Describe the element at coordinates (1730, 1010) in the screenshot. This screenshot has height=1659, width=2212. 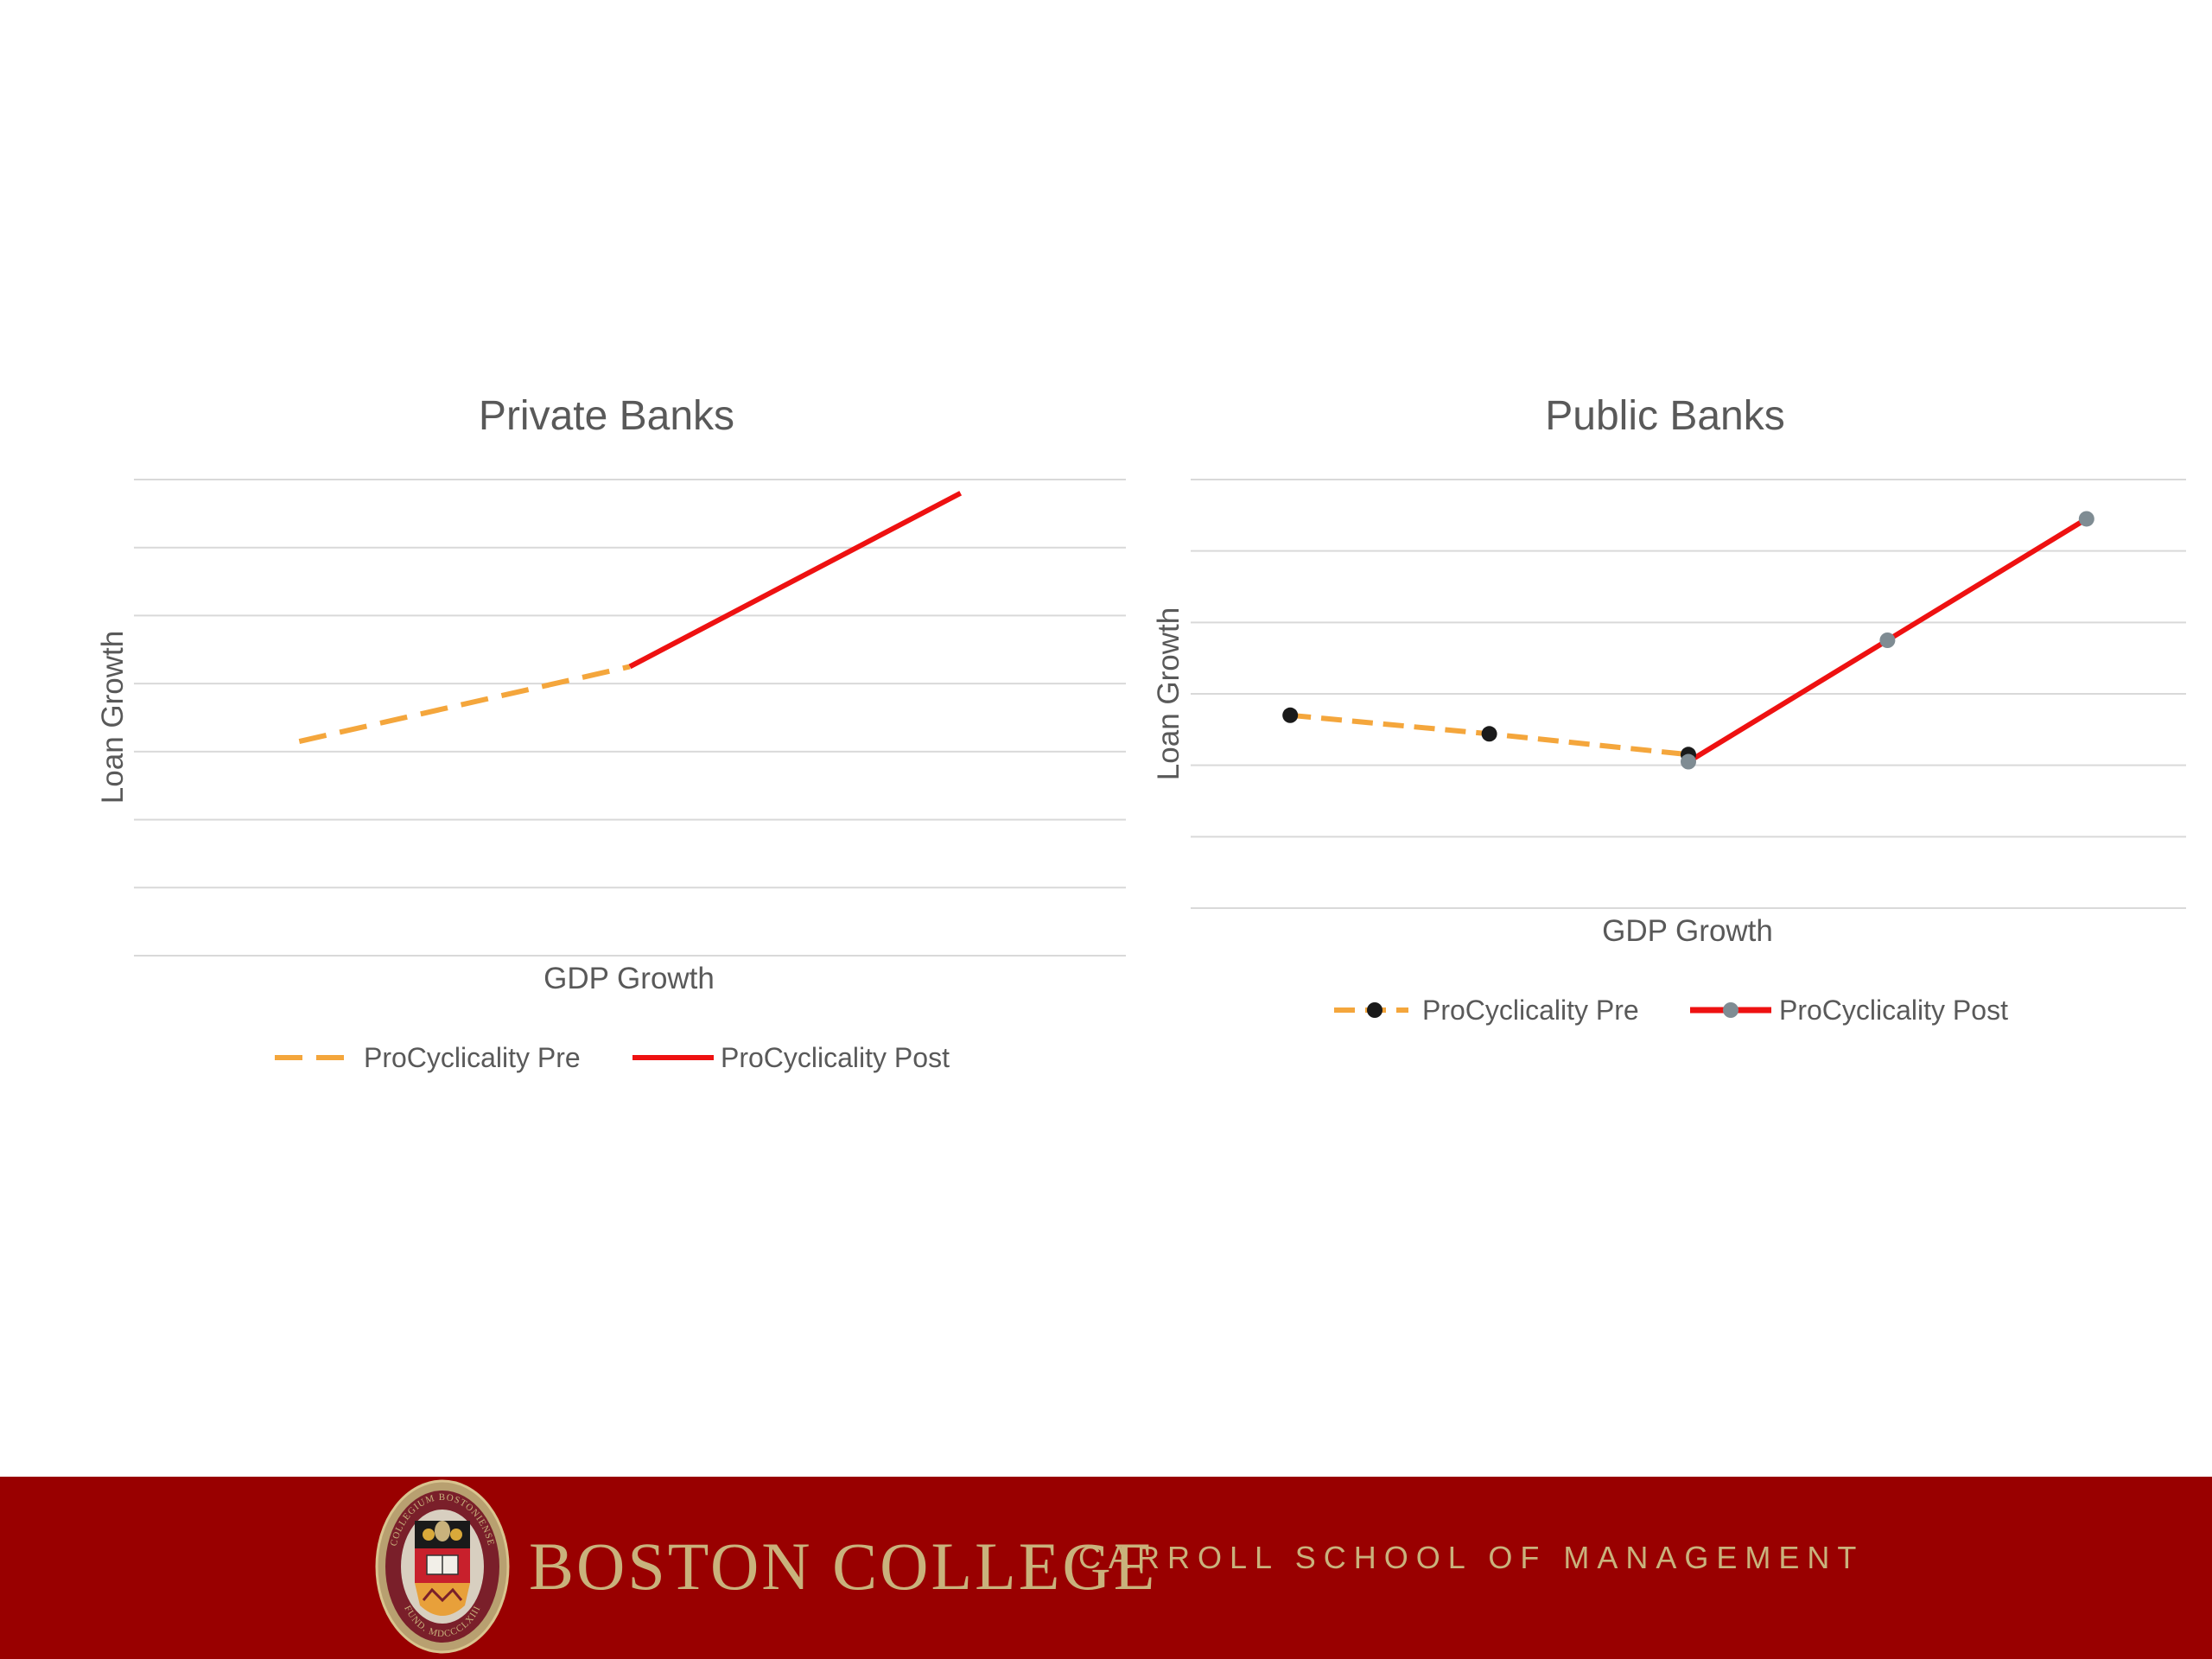
I see `legend-marker-post` at that location.